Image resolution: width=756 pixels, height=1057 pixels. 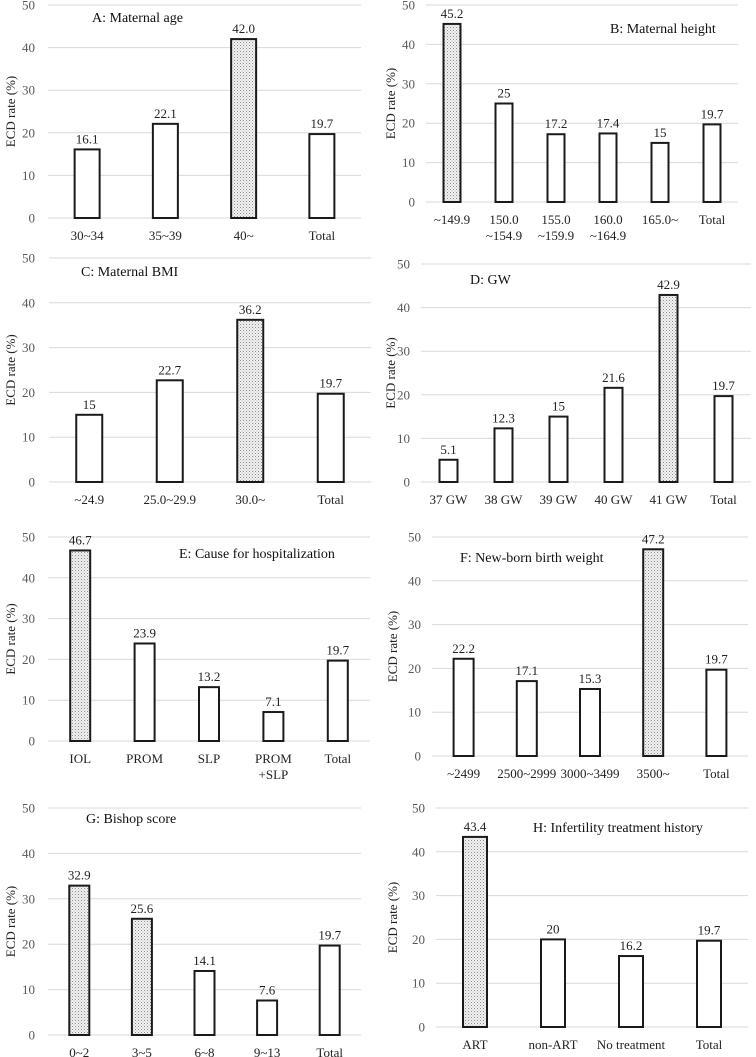 What do you see at coordinates (559, 499) in the screenshot?
I see `x-tick-label: 39 GW` at bounding box center [559, 499].